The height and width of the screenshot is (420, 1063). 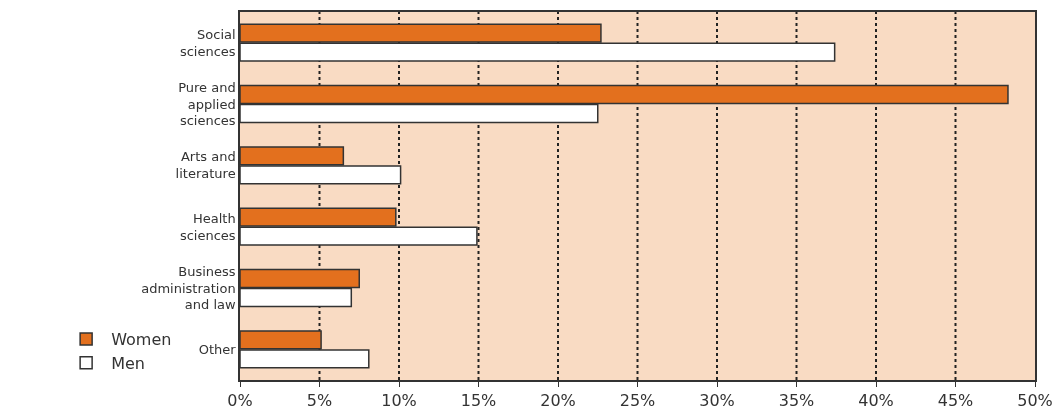 What do you see at coordinates (1035, 400) in the screenshot?
I see `x-tick-label: 50%` at bounding box center [1035, 400].